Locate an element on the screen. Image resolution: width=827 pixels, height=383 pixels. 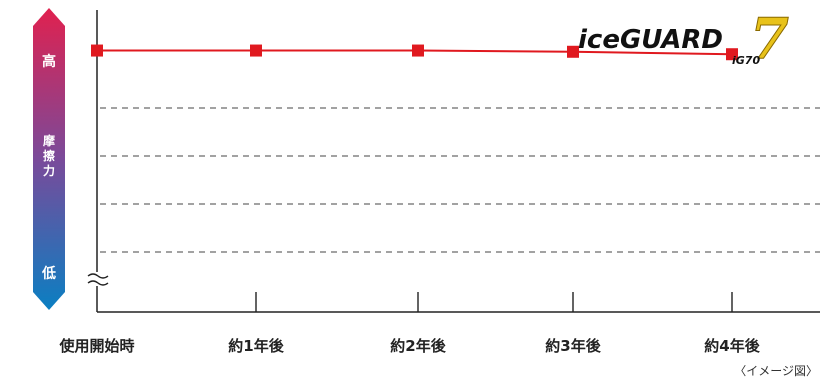
x-ticks is located at coordinates (494, 302).